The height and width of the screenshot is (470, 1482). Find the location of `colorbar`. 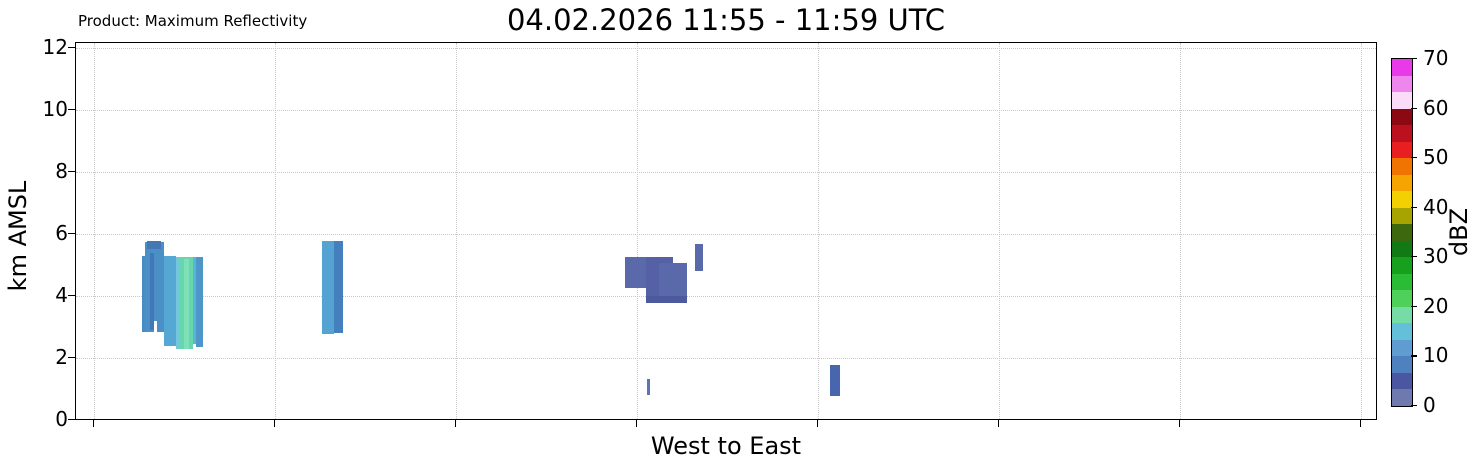

colorbar is located at coordinates (1402, 232).